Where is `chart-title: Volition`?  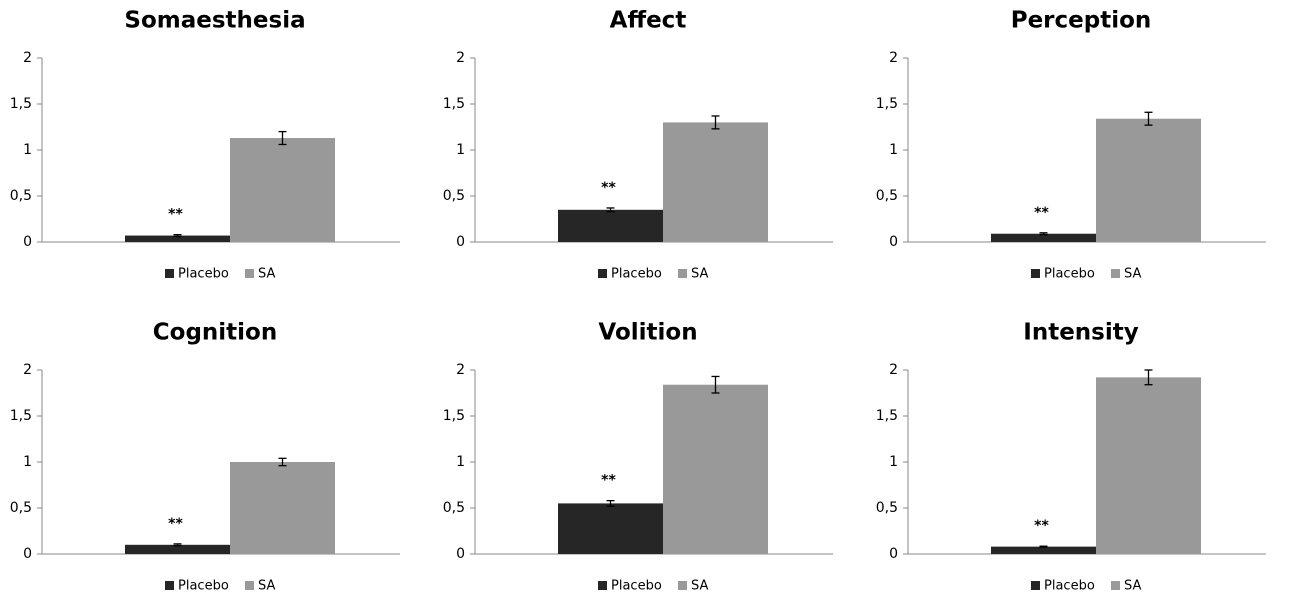 chart-title: Volition is located at coordinates (647, 333).